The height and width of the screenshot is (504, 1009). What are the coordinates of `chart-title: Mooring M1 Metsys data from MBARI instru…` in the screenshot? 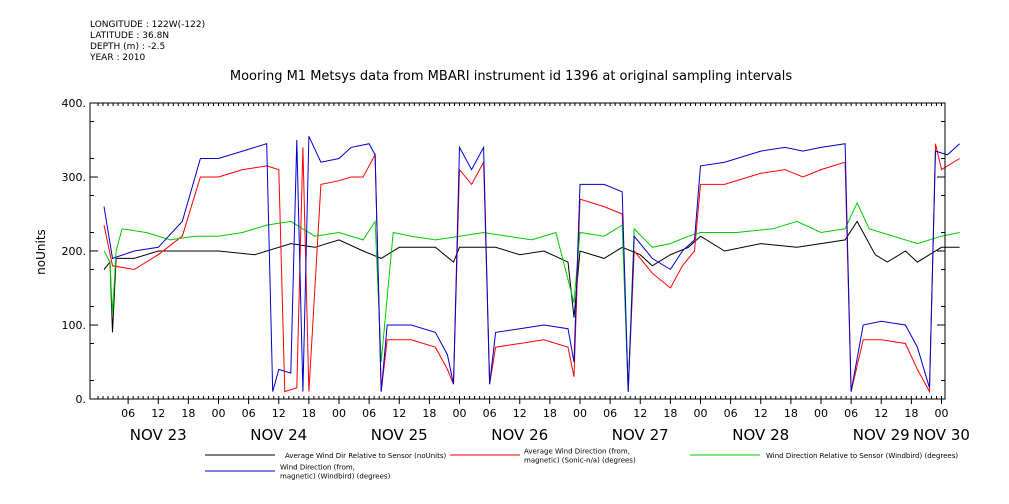 It's located at (511, 76).